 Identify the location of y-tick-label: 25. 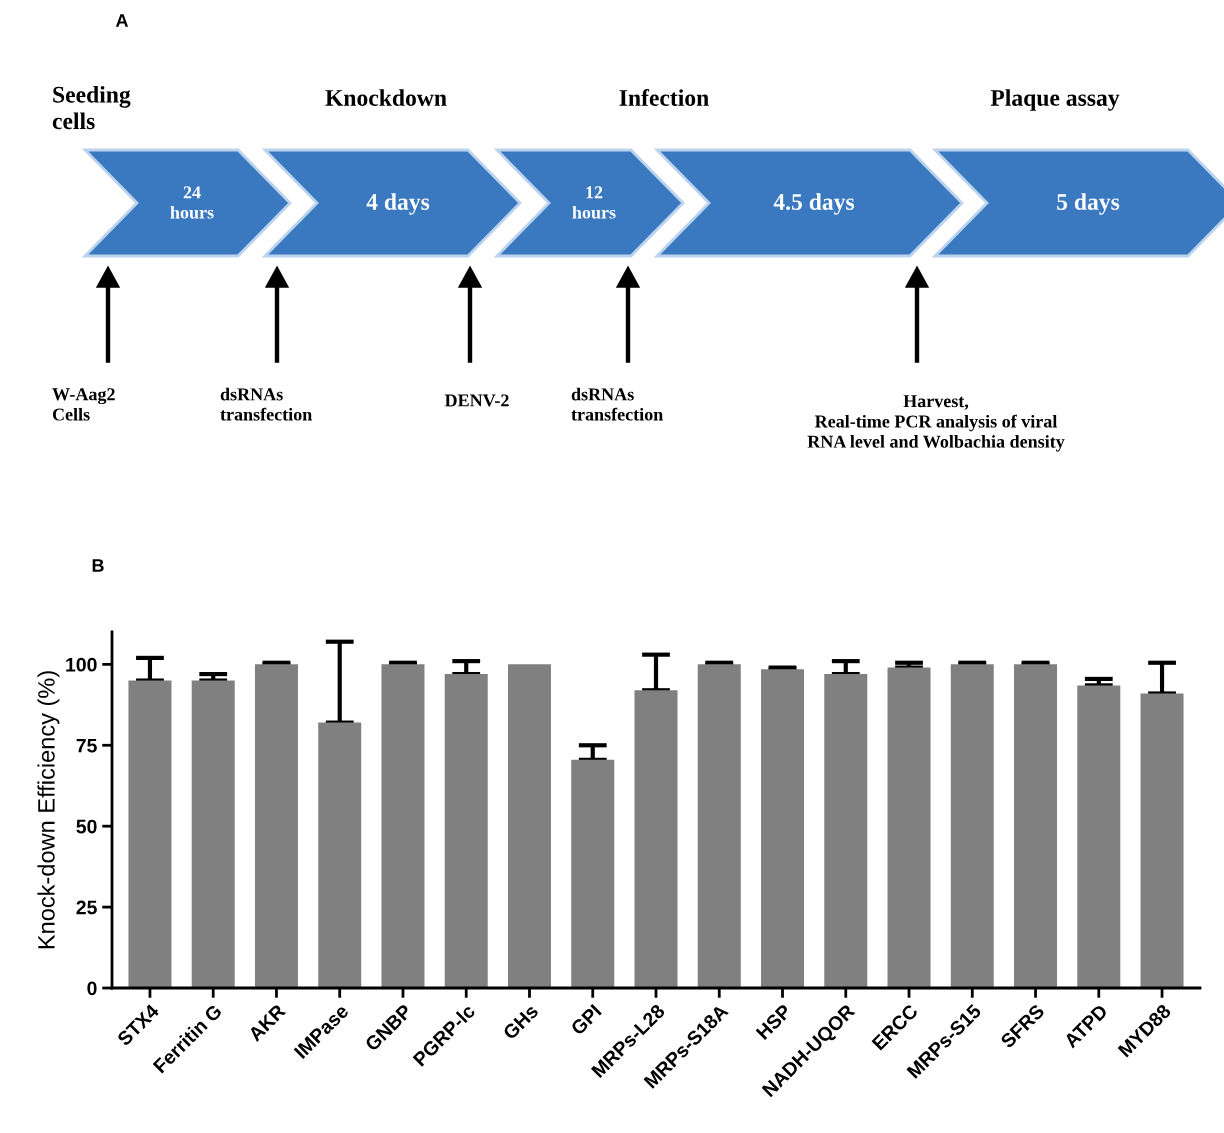
(86, 907).